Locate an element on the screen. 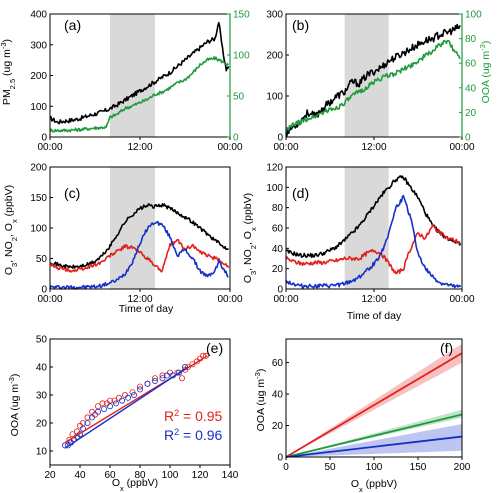 This screenshot has height=493, width=500. x-tick-label: 80 is located at coordinates (140, 475).